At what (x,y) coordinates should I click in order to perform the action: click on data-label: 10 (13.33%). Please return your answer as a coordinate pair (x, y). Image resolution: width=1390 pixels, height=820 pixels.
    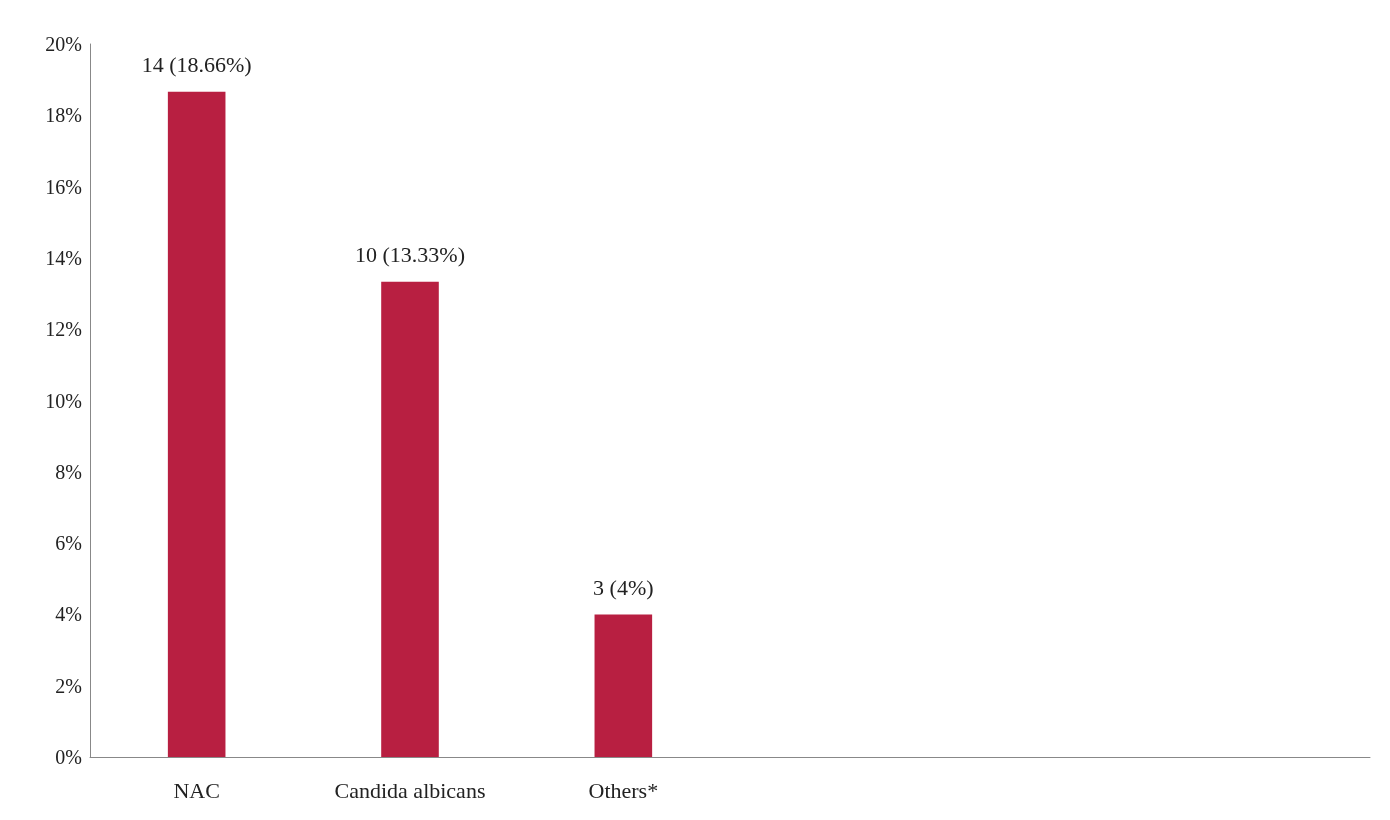
    Looking at the image, I should click on (410, 255).